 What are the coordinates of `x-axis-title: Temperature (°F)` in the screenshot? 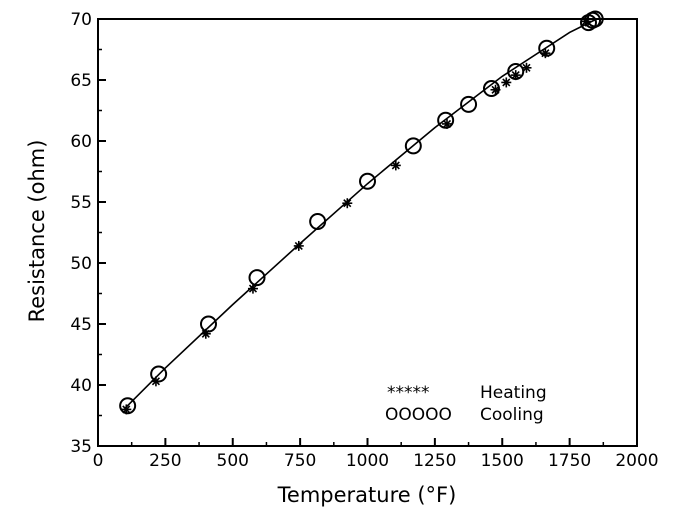 It's located at (367, 495).